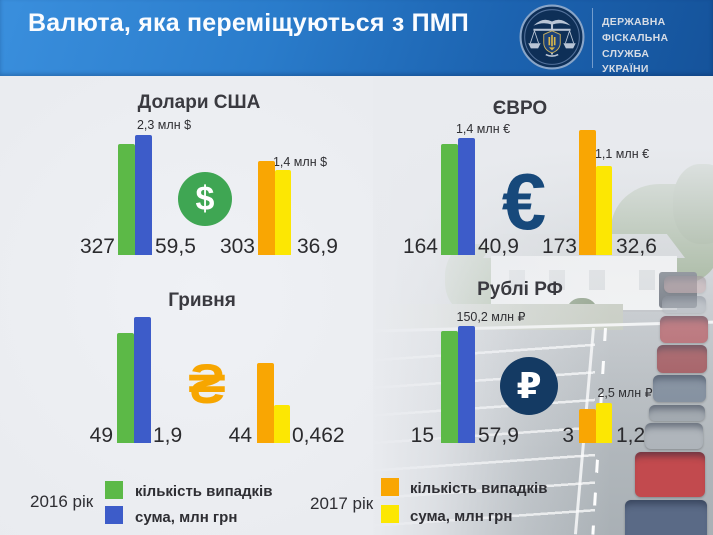 This screenshot has width=713, height=535. Describe the element at coordinates (114, 515) in the screenshot. I see `legend-swatch-sum-2016` at that location.